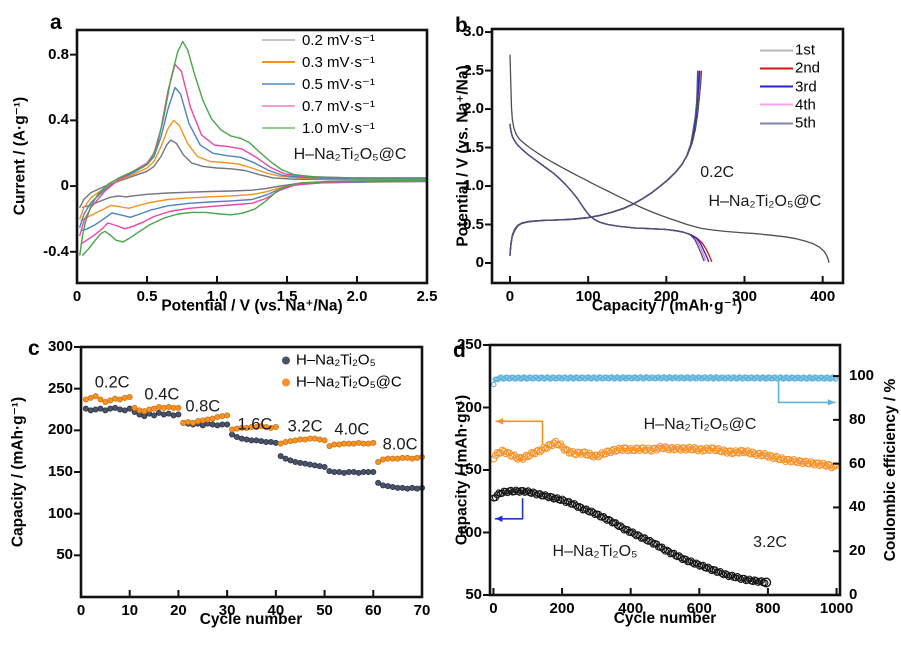 The image size is (901, 657). Describe the element at coordinates (373, 610) in the screenshot. I see `x-tick-label: 60` at that location.